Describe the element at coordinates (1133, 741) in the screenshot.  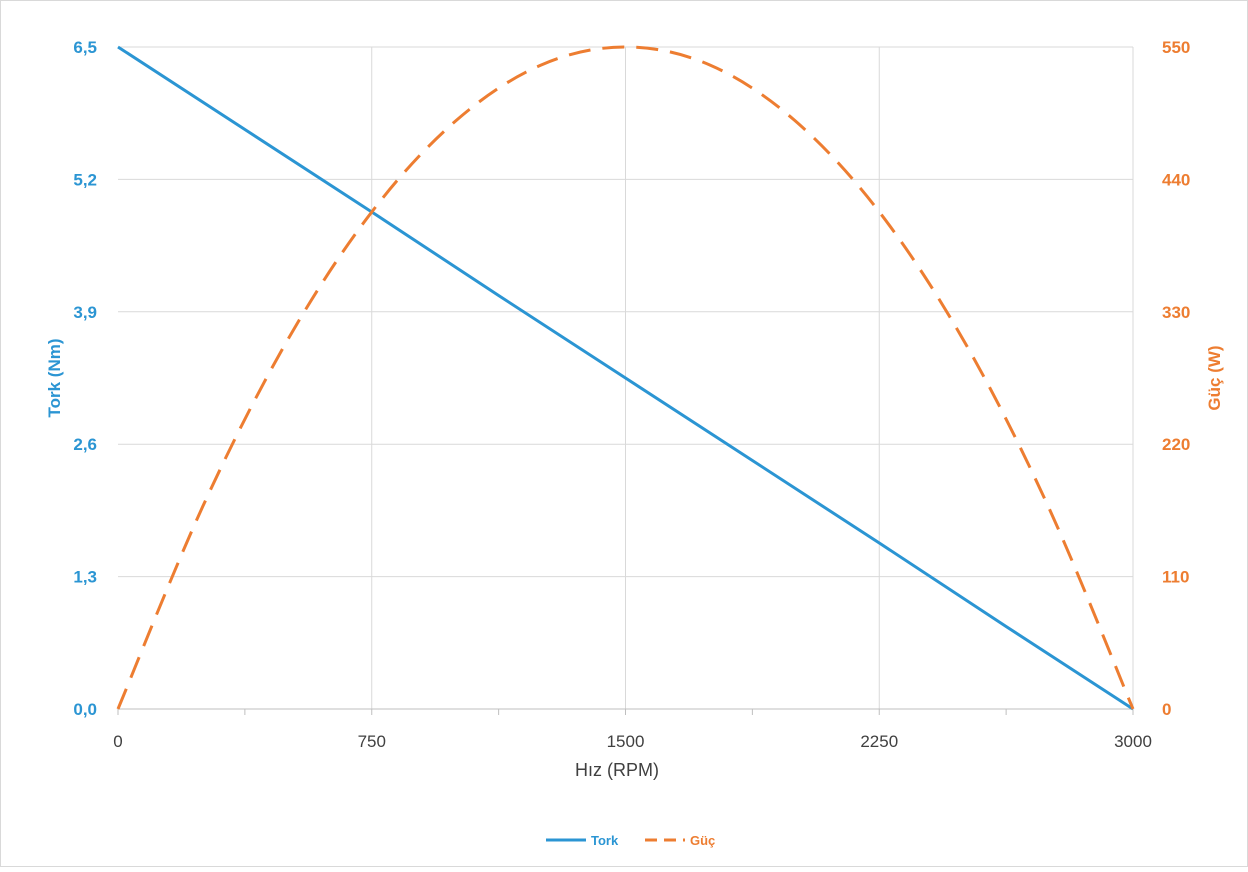
I see `x-tick-label: 3000` at that location.